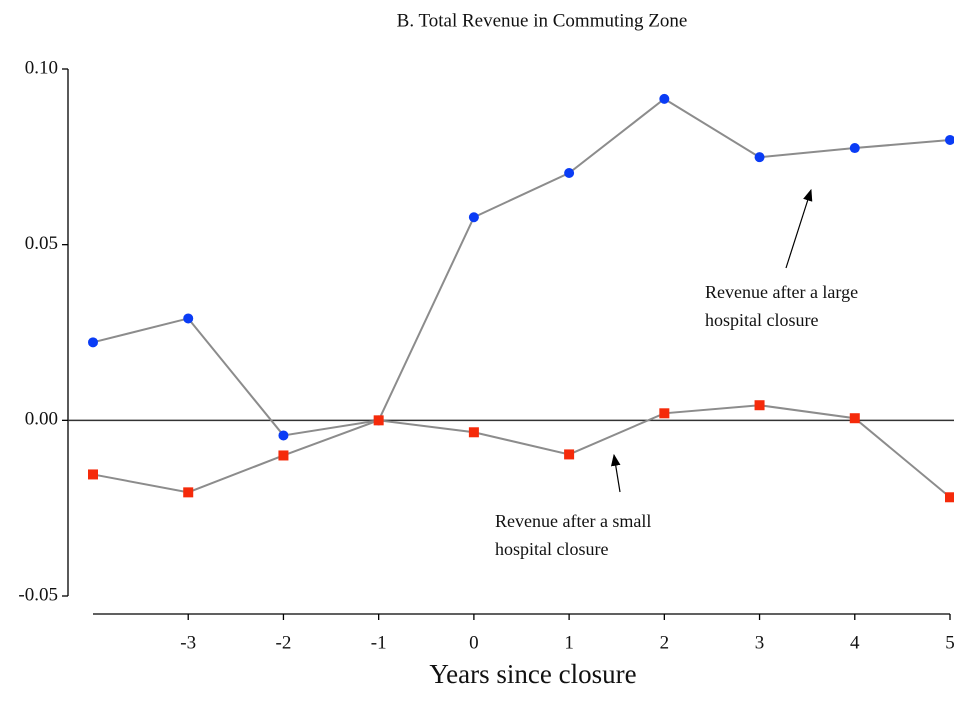 This screenshot has width=954, height=717. What do you see at coordinates (949, 642) in the screenshot?
I see `x-tick-label: 5` at bounding box center [949, 642].